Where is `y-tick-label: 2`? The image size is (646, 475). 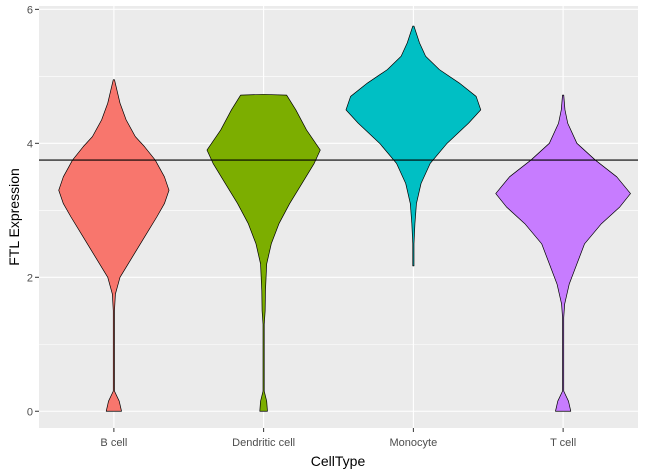
y-tick-label: 2 is located at coordinates (30, 278).